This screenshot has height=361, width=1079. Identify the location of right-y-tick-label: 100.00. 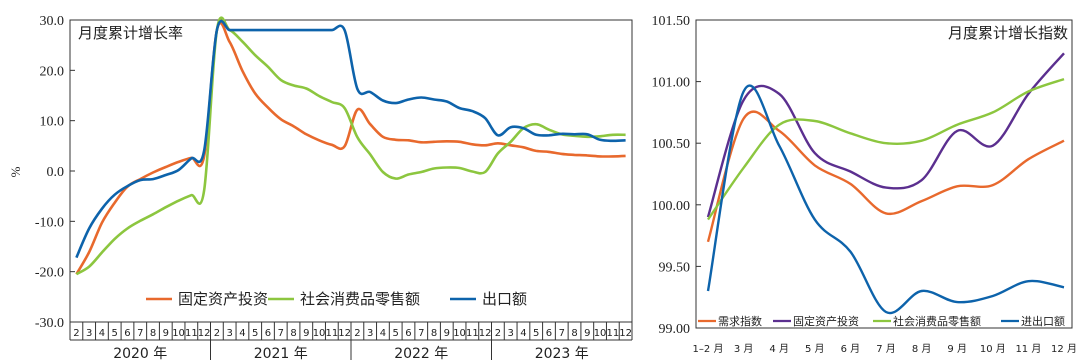
(671, 206).